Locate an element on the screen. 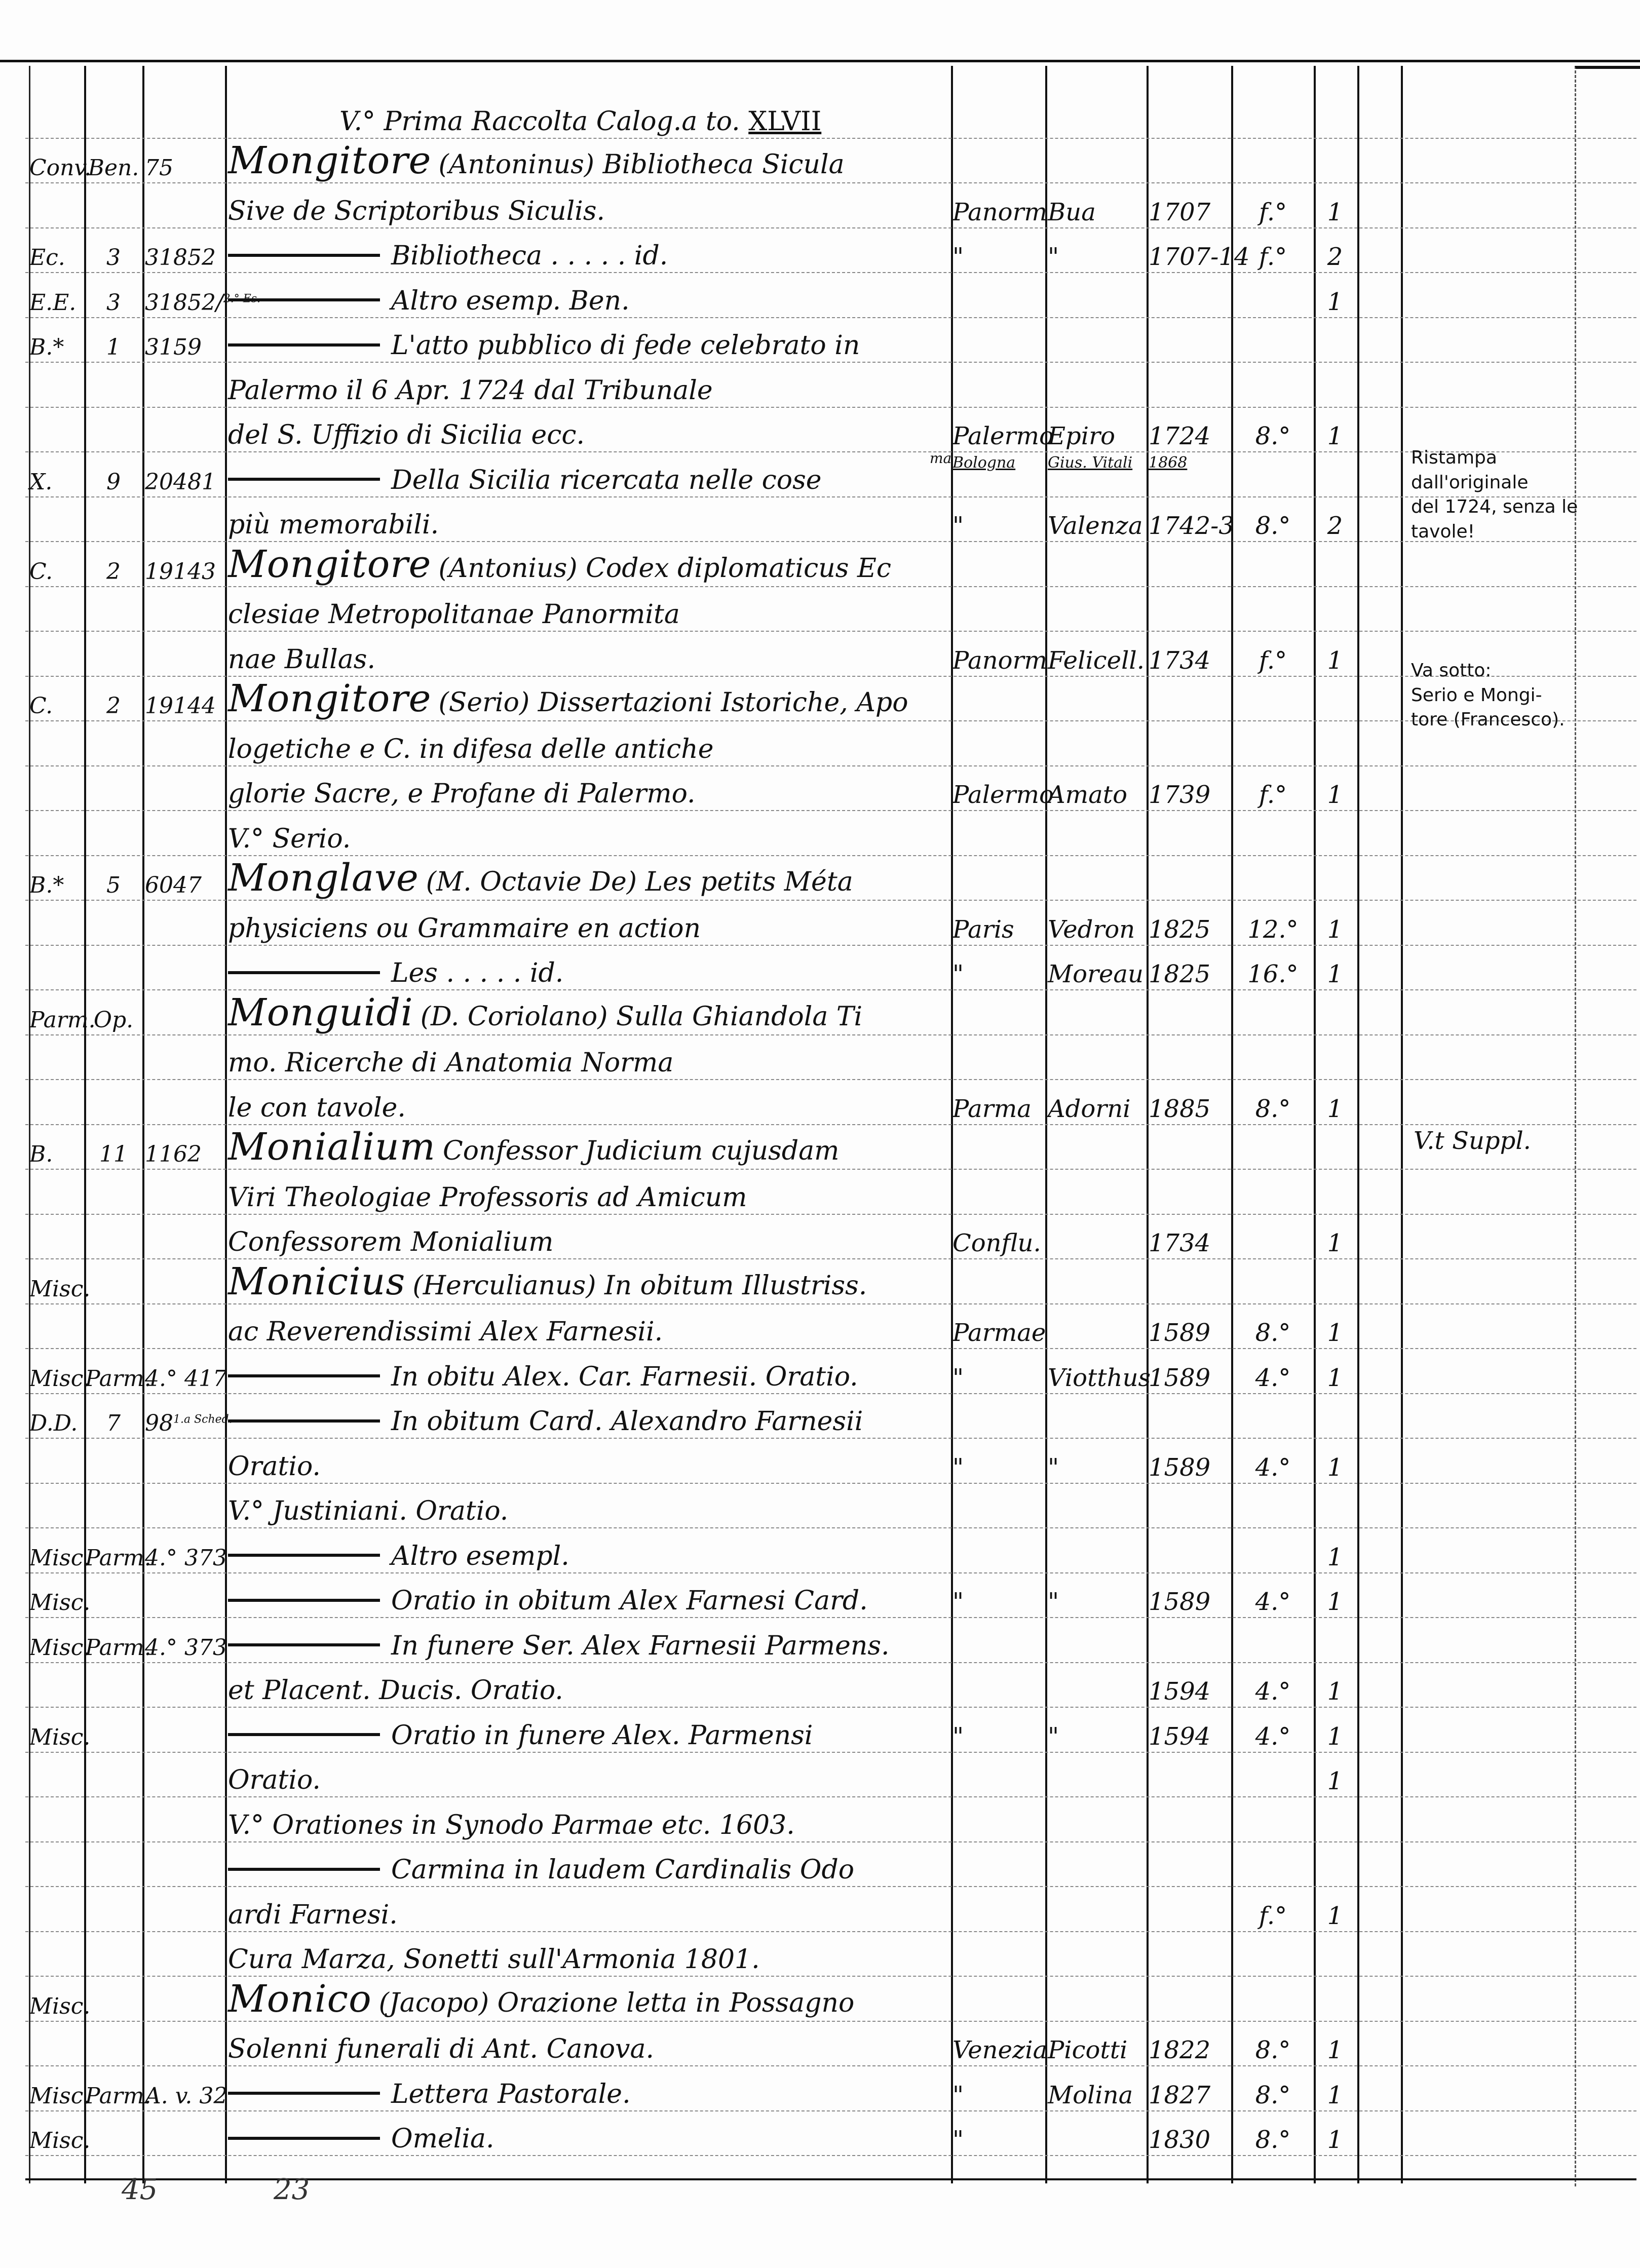  table-row: le con tavole. Parma Adorni 1885 8.° 1 is located at coordinates (830, 1102).